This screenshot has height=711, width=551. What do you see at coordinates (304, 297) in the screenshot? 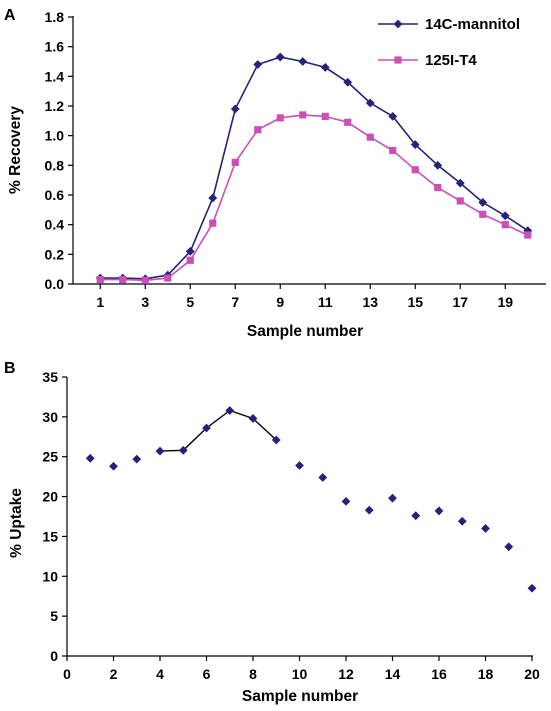
I see `panel-a-x-ticks: 1 3 5 7 9 11 13 15 17 19` at bounding box center [304, 297].